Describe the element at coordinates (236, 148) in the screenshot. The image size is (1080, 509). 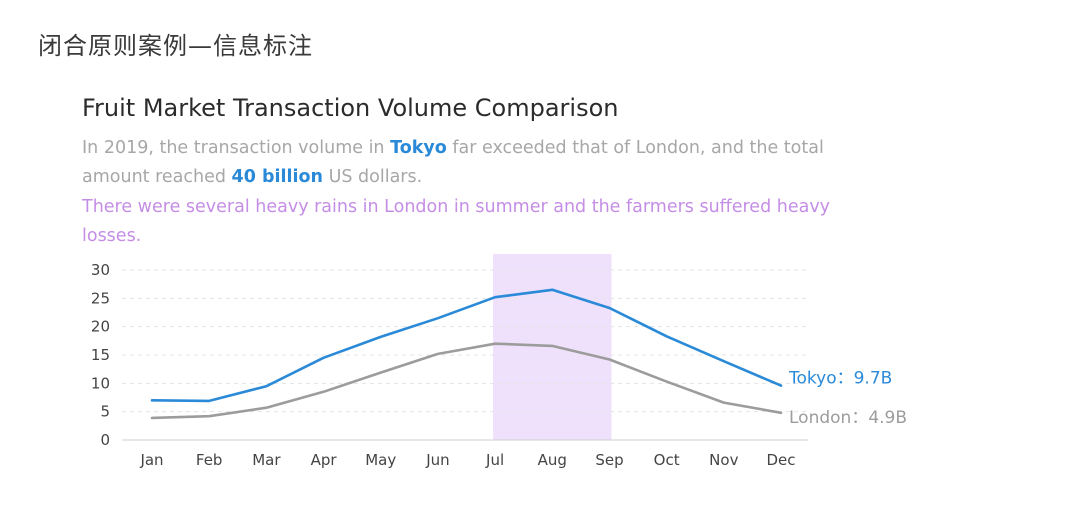
I see `subtitle-text-1: In 2019, the transaction volume in` at that location.